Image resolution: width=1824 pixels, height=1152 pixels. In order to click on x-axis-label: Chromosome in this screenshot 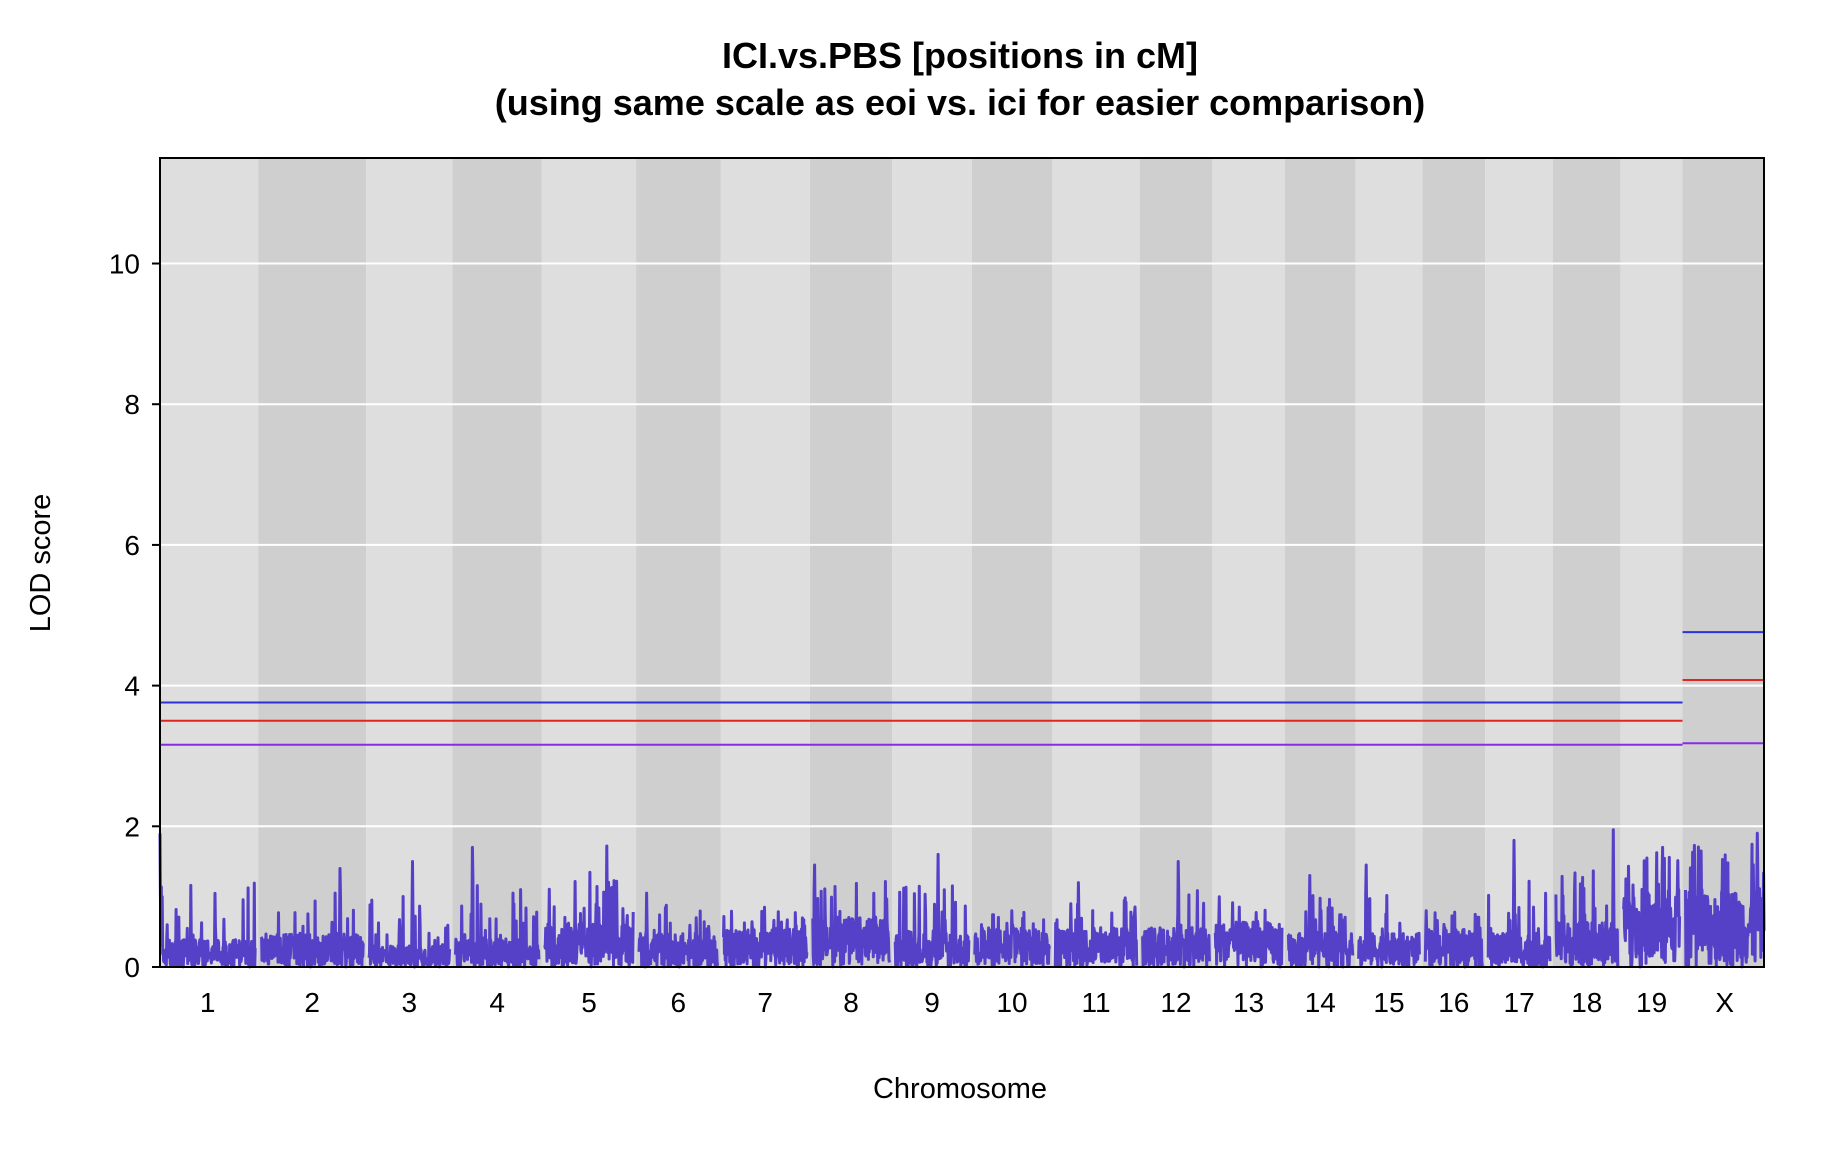, I will do `click(960, 1089)`.